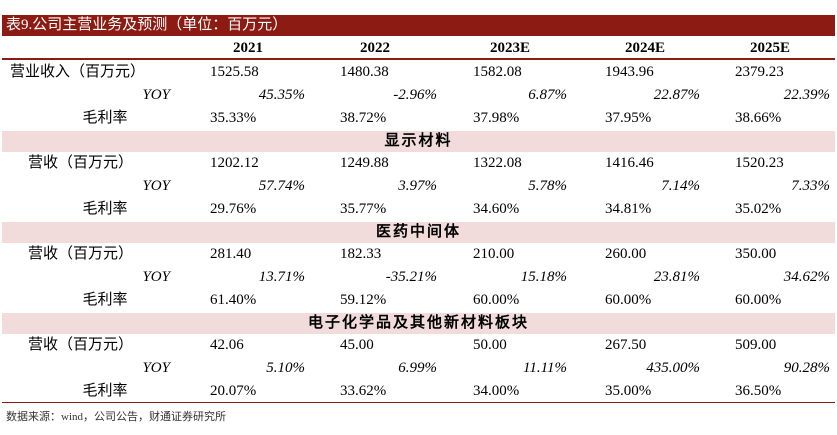  What do you see at coordinates (233, 300) in the screenshot?
I see `cell-value: 61.40%` at bounding box center [233, 300].